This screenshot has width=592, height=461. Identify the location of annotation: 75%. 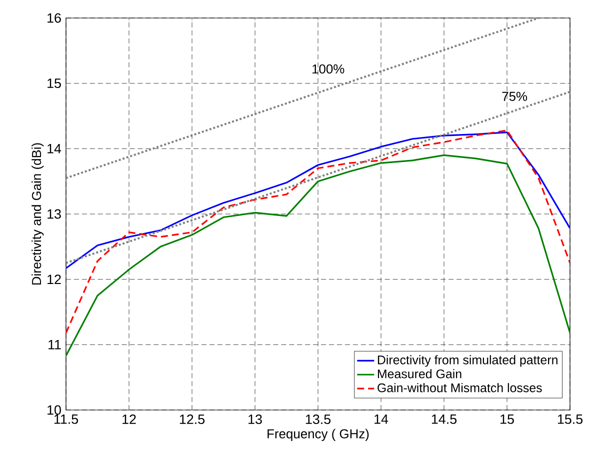
(515, 96).